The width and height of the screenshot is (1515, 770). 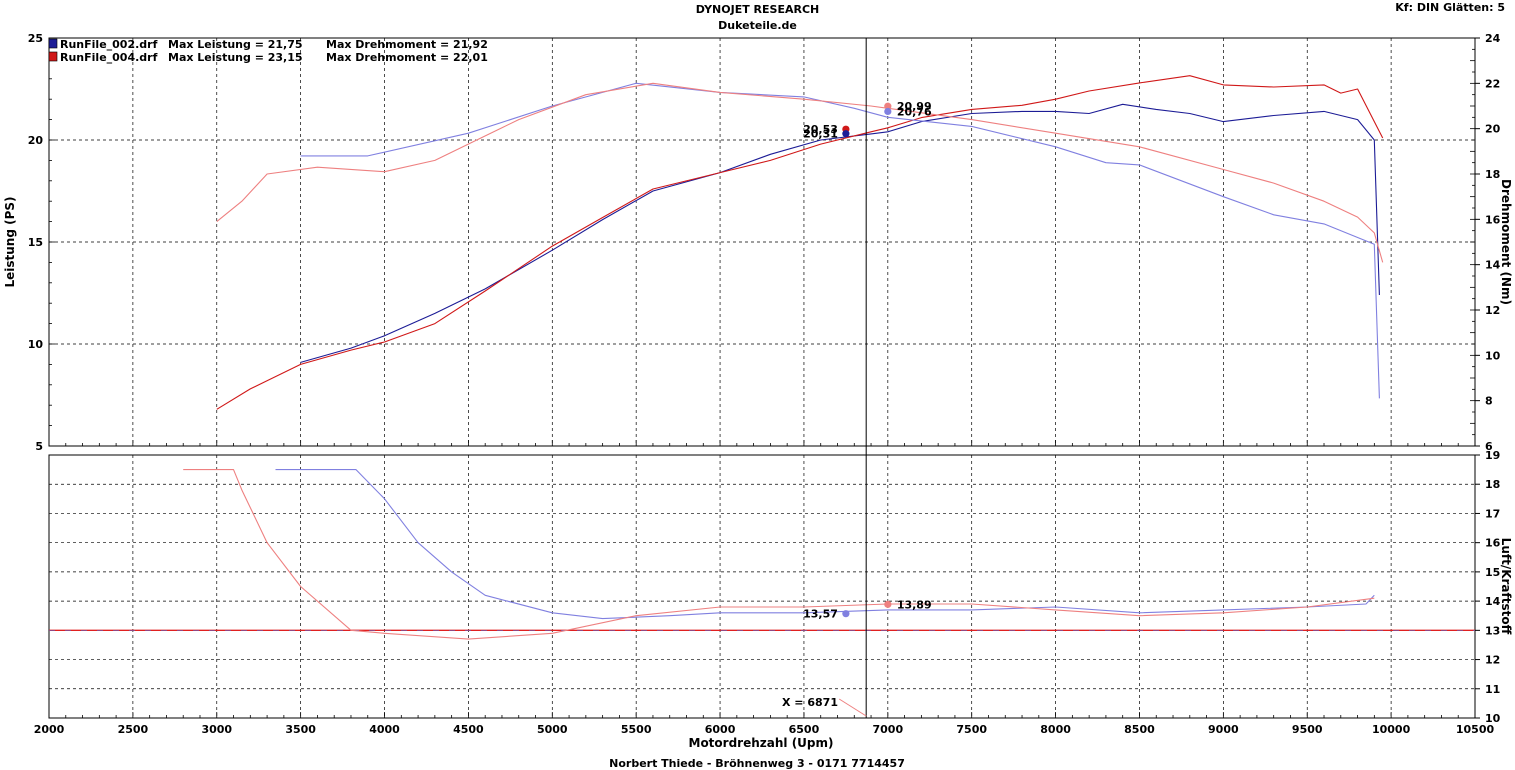 I want to click on y2-tick-label: 14, so click(x=1493, y=265).